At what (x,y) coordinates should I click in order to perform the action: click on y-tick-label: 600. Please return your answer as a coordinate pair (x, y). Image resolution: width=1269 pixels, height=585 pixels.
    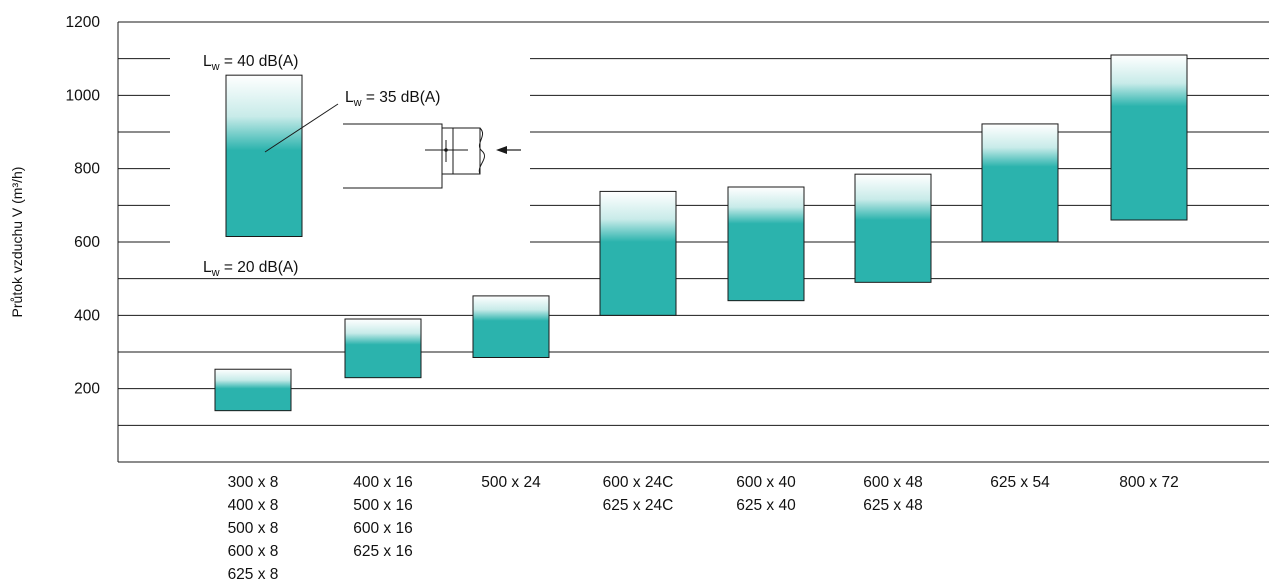
    Looking at the image, I should click on (87, 242).